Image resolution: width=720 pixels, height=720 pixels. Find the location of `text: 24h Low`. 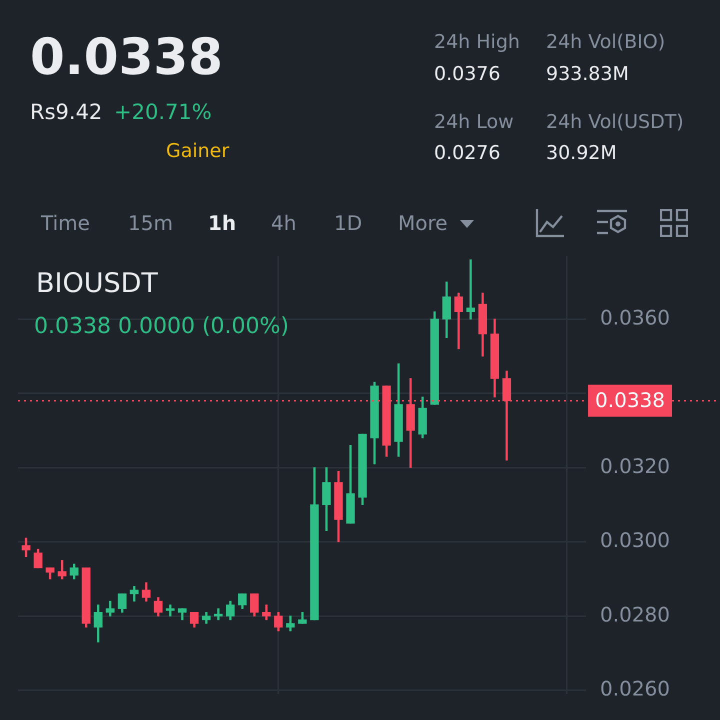

text: 24h Low is located at coordinates (474, 122).